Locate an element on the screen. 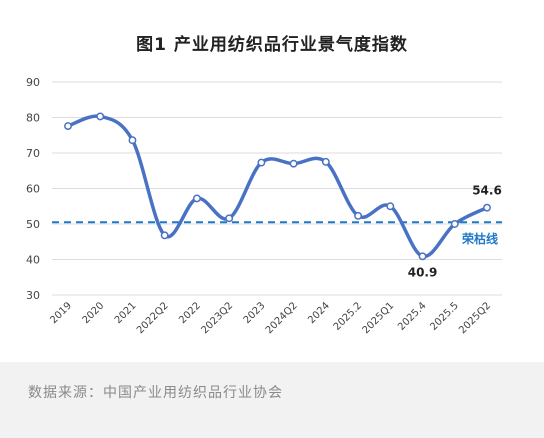 Image resolution: width=544 pixels, height=438 pixels. x-tick-label: 2024Q2 is located at coordinates (282, 318).